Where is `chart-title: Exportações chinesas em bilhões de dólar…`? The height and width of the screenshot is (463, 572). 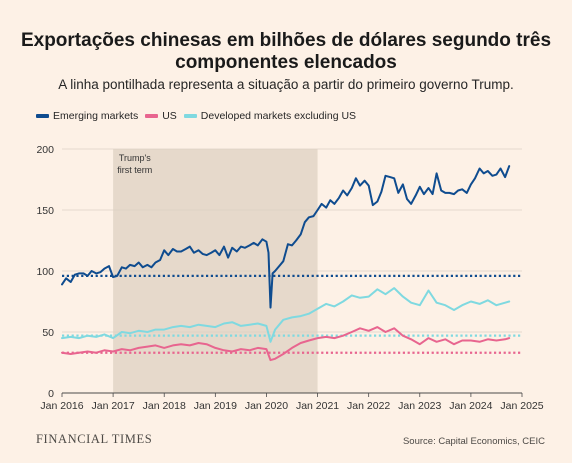
chart-title: Exportações chinesas em bilhões de dólar… is located at coordinates (286, 51).